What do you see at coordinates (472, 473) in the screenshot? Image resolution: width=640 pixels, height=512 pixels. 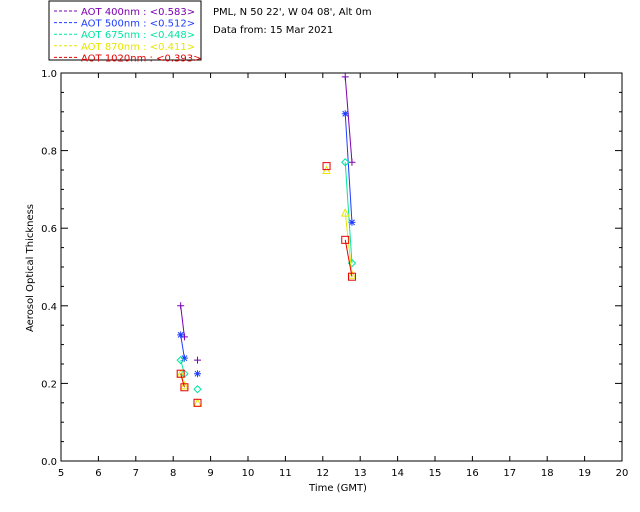 I see `x-tick-label: 16` at bounding box center [472, 473].